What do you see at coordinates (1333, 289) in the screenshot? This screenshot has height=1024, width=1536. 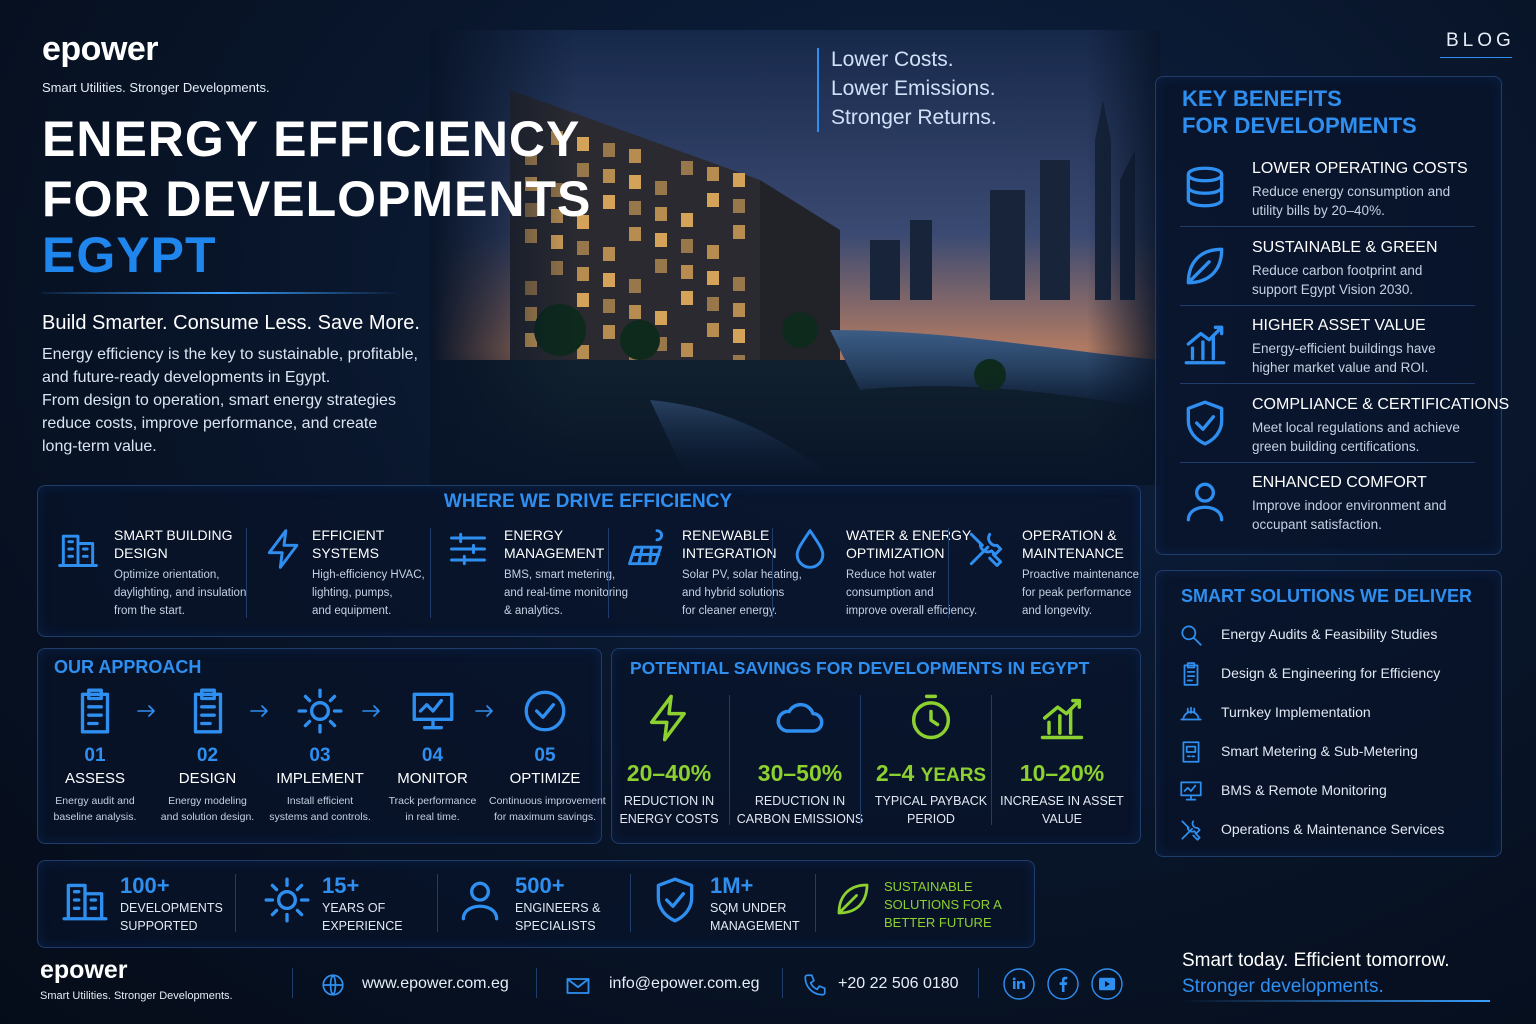 I see `benefit-text: support Egypt Vision 2030.` at bounding box center [1333, 289].